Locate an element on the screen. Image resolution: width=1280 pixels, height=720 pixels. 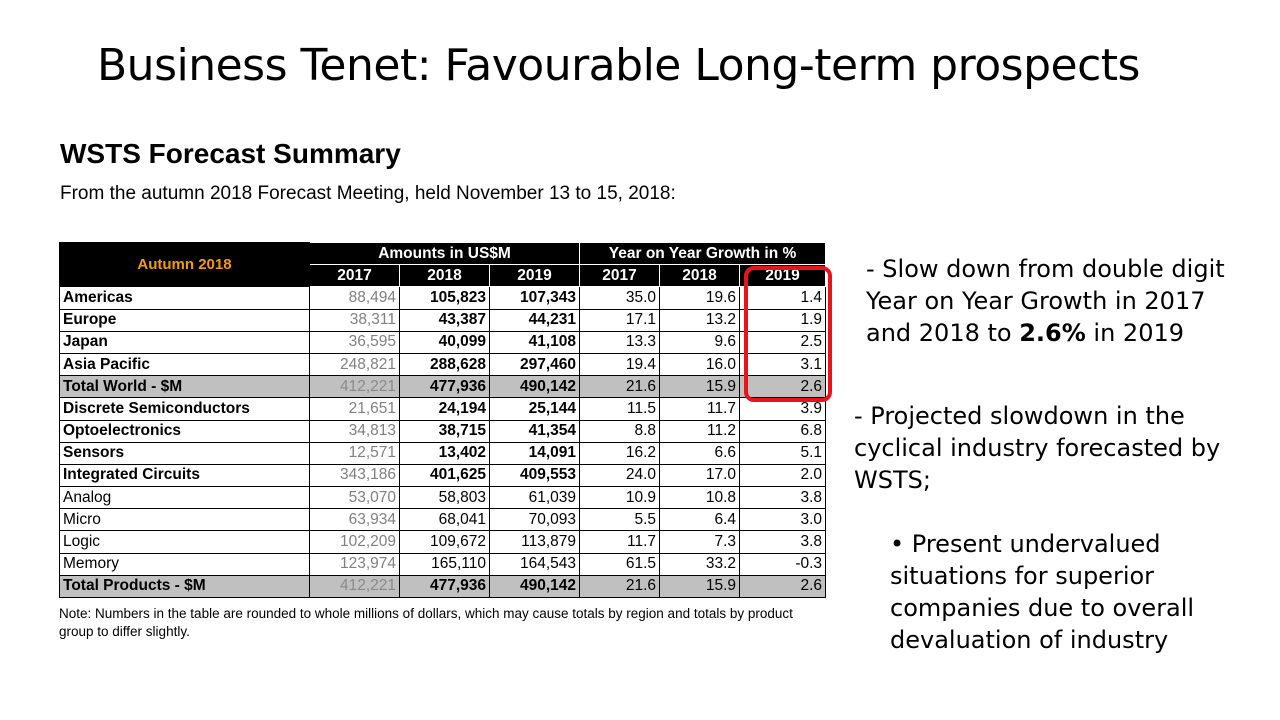
table-row: Micro 63,934 68,041 70,093 5.5 6.4 3.0 is located at coordinates (443, 520).